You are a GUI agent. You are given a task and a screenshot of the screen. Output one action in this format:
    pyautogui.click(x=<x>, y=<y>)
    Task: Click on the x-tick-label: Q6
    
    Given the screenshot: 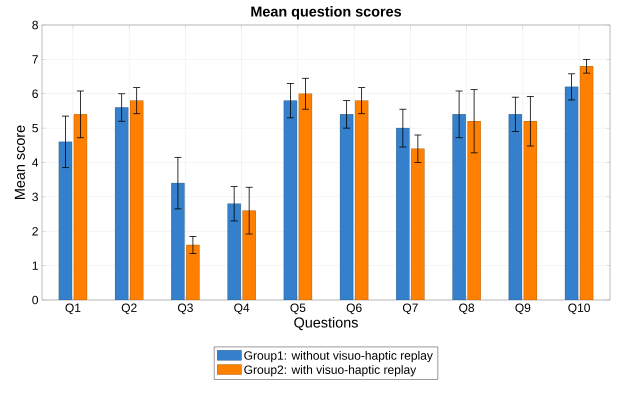 What is the action you would take?
    pyautogui.click(x=354, y=309)
    